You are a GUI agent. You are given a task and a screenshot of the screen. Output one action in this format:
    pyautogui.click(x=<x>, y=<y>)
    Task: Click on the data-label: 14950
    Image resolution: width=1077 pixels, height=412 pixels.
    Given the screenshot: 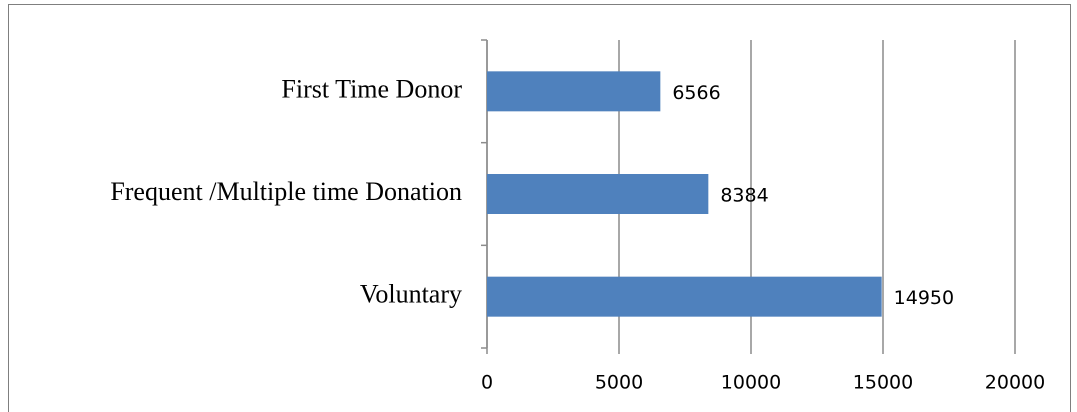 What is the action you would take?
    pyautogui.click(x=924, y=298)
    